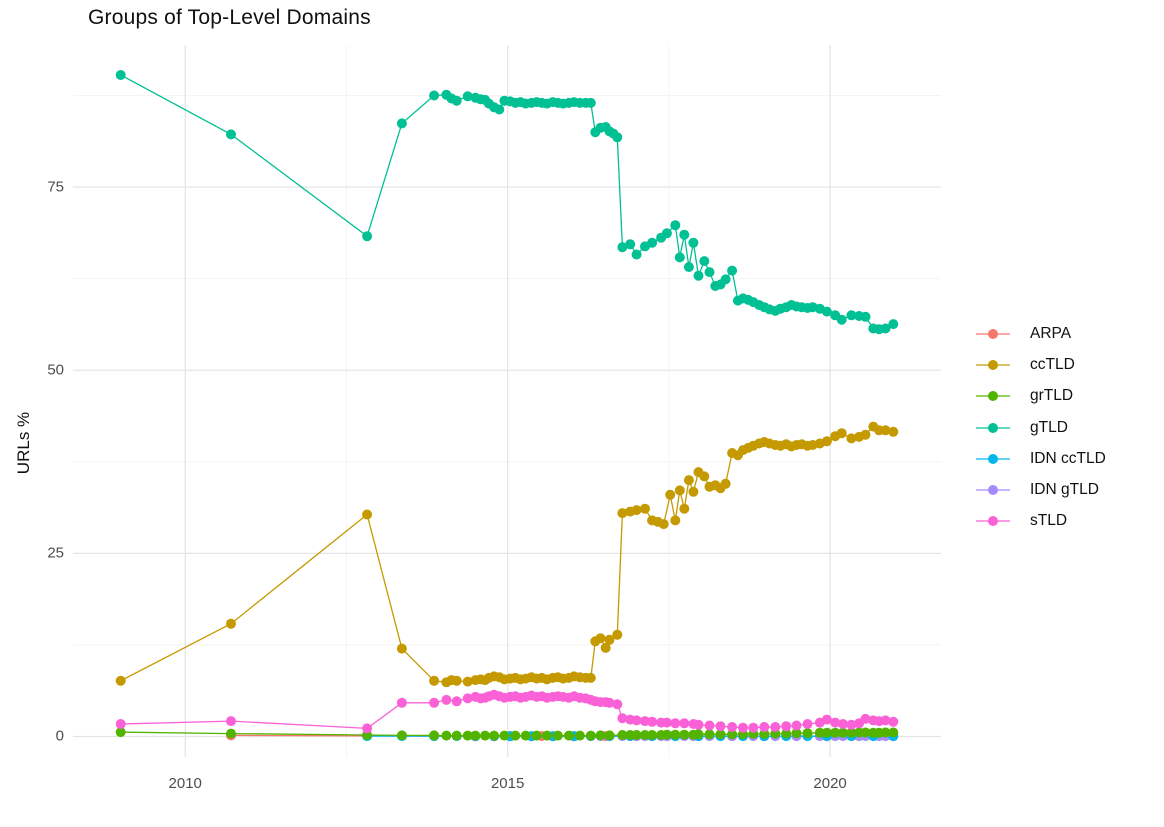  Describe the element at coordinates (1049, 521) in the screenshot. I see `legend-label: sTLD` at that location.